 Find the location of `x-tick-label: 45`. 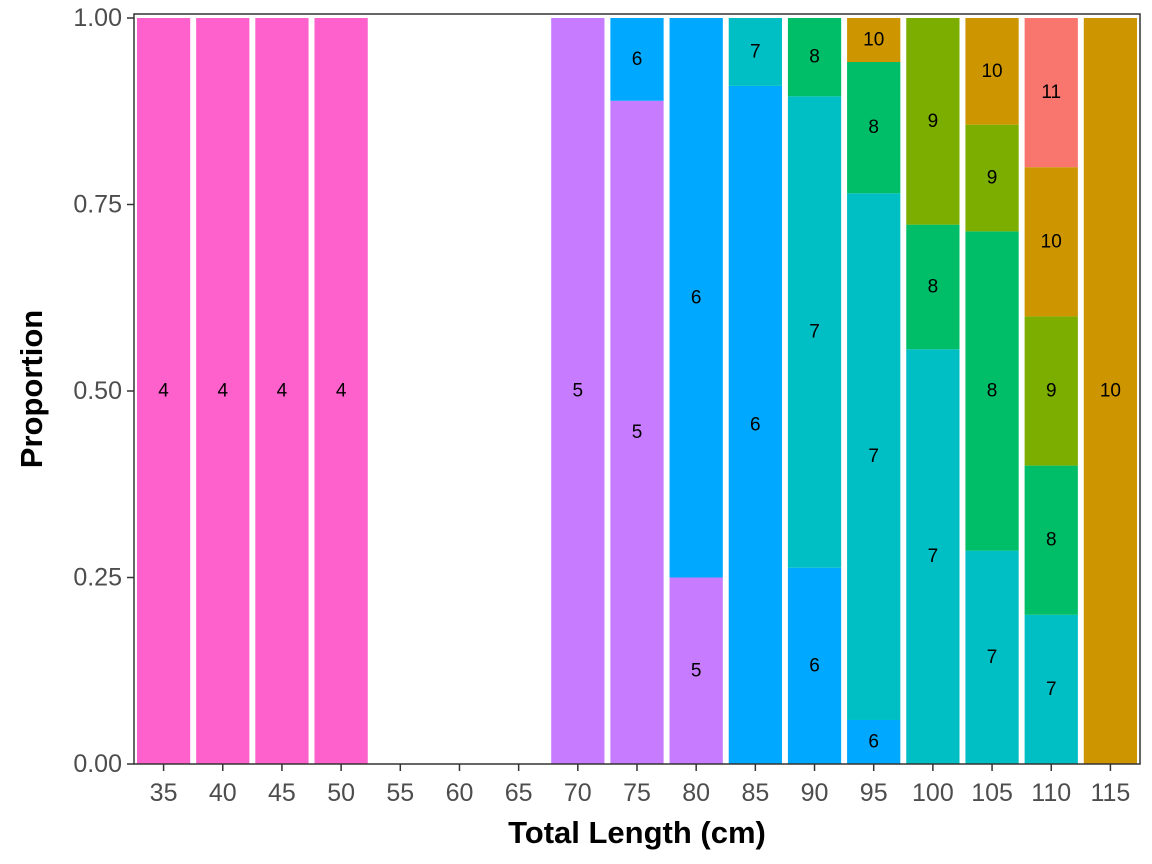

x-tick-label: 45 is located at coordinates (282, 793).